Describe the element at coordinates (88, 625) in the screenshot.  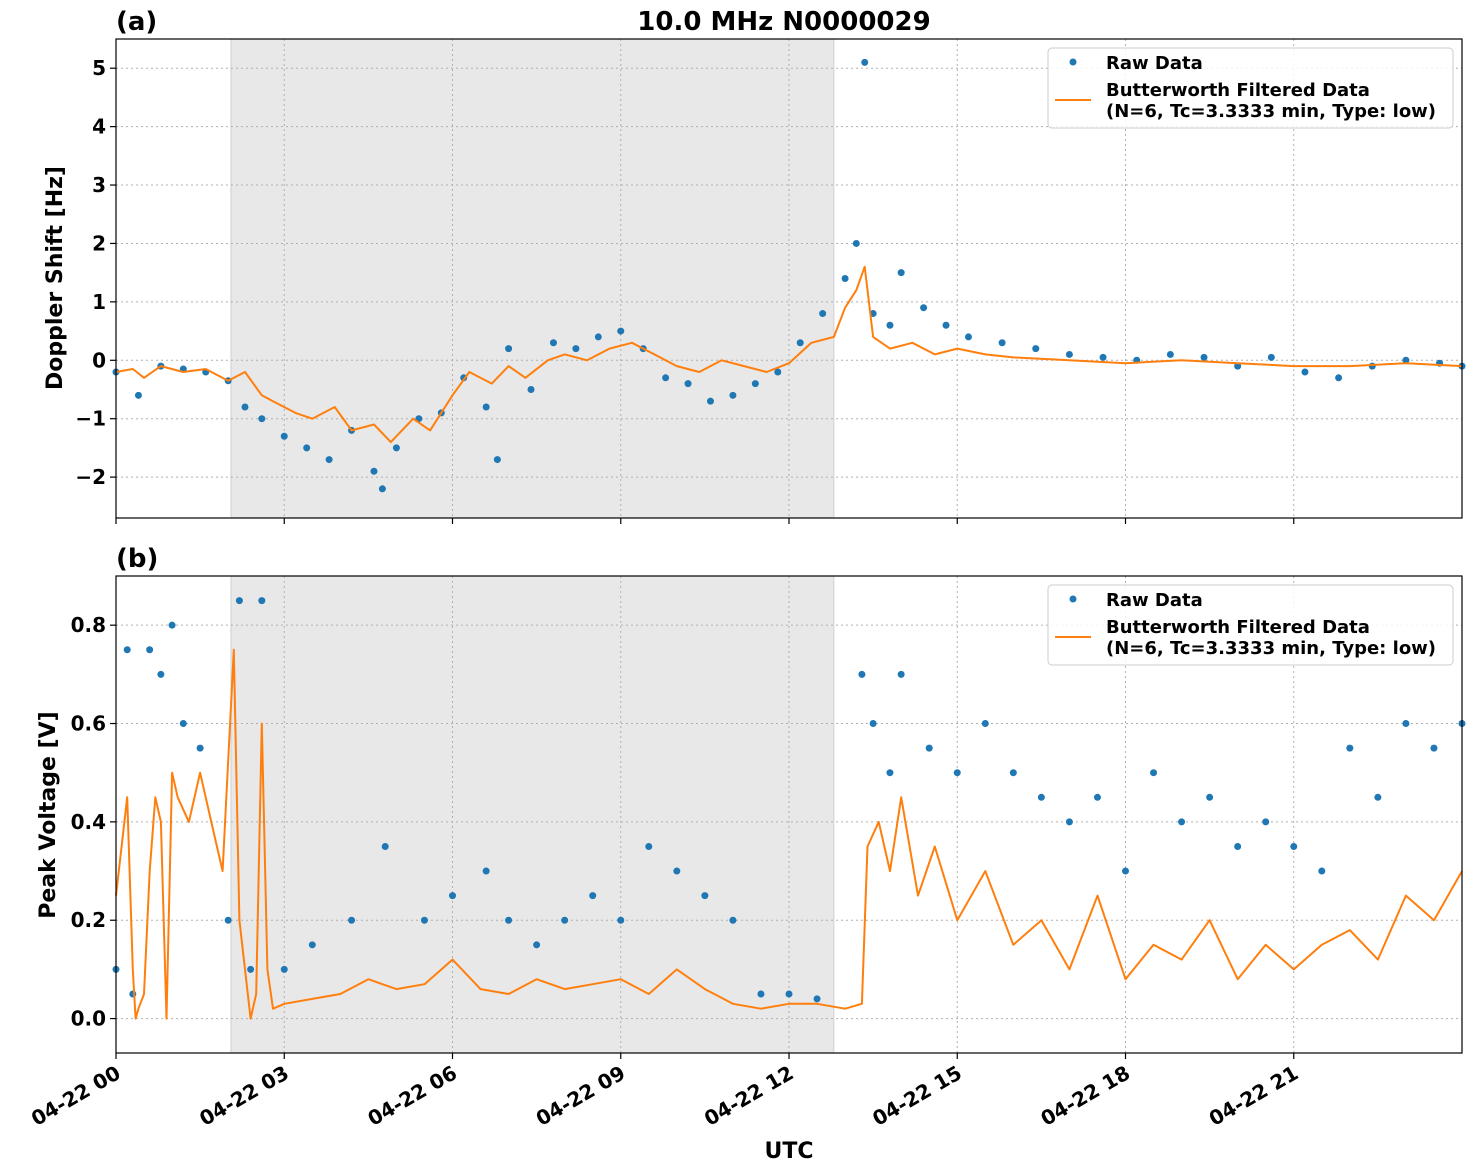
I see `y-tick-label: 0.8` at that location.